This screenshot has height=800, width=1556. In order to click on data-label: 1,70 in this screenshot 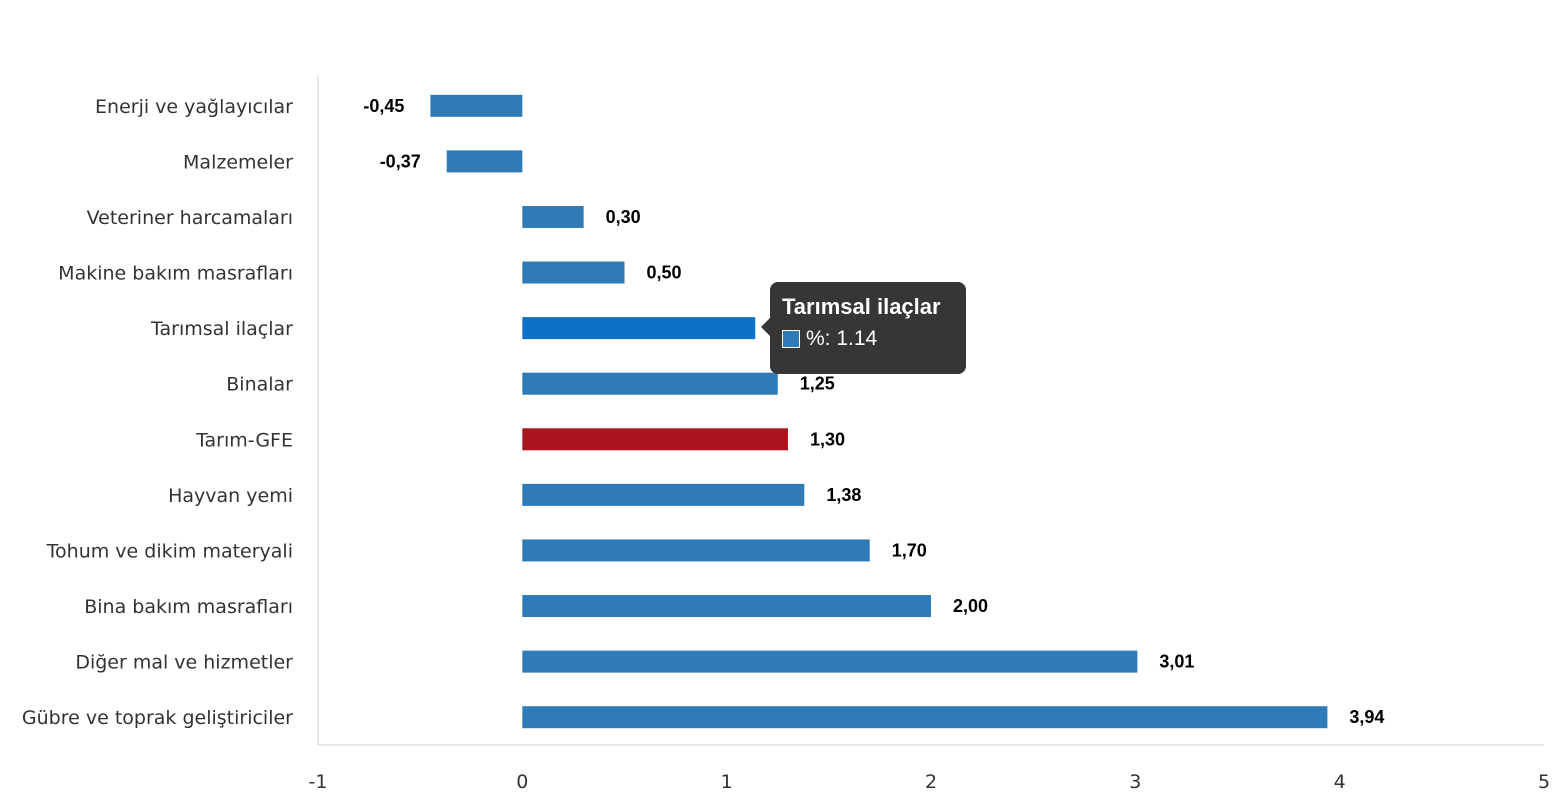, I will do `click(909, 550)`.